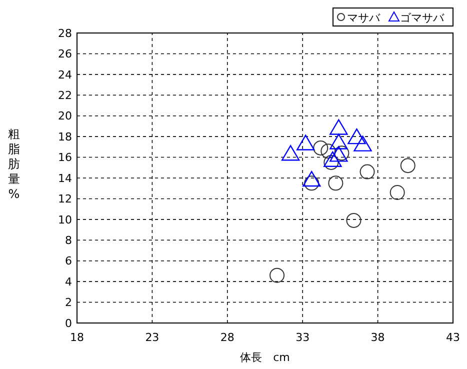  I want to click on y-tick-label: 26, so click(65, 54).